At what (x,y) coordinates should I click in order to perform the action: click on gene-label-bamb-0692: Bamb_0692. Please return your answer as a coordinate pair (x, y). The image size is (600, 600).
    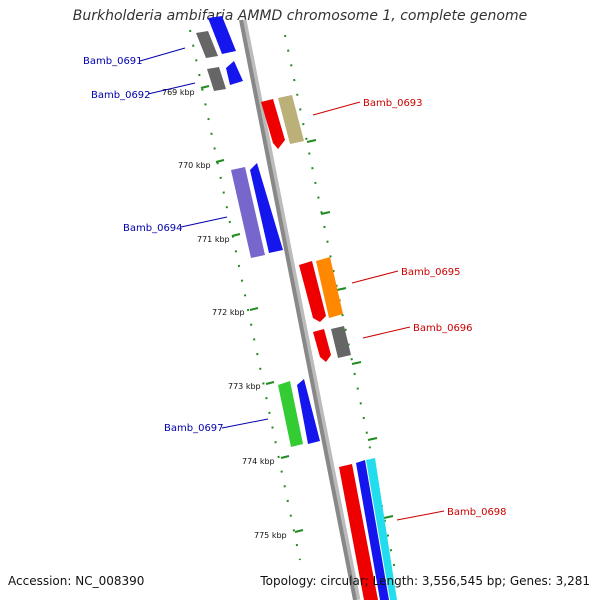
    Looking at the image, I should click on (121, 95).